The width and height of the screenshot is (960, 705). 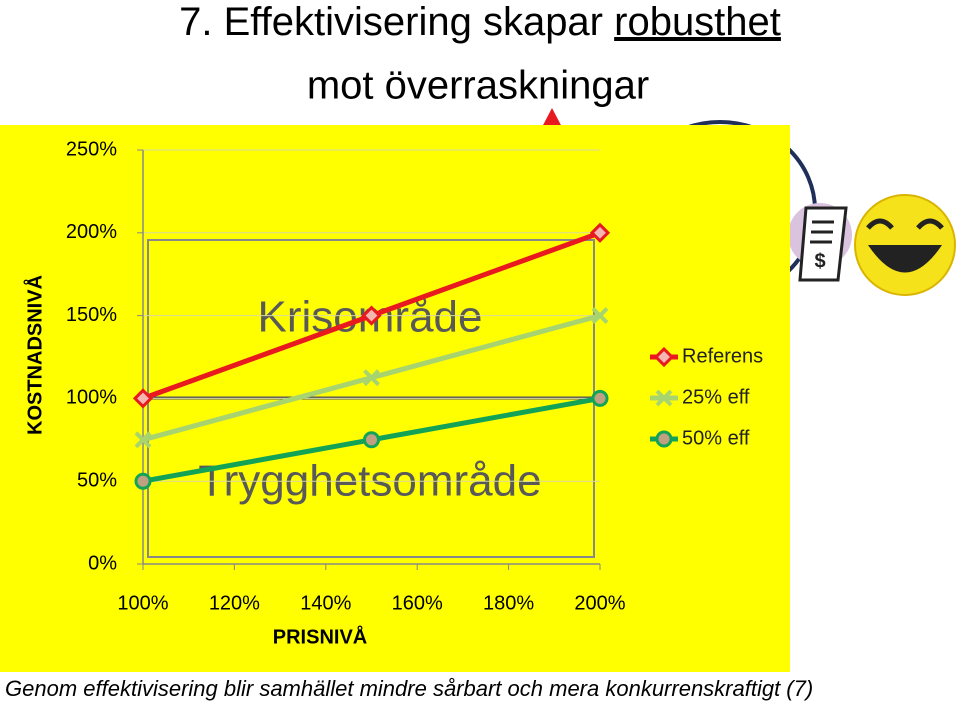 What do you see at coordinates (91, 149) in the screenshot?
I see `y-tick-label: 250%` at bounding box center [91, 149].